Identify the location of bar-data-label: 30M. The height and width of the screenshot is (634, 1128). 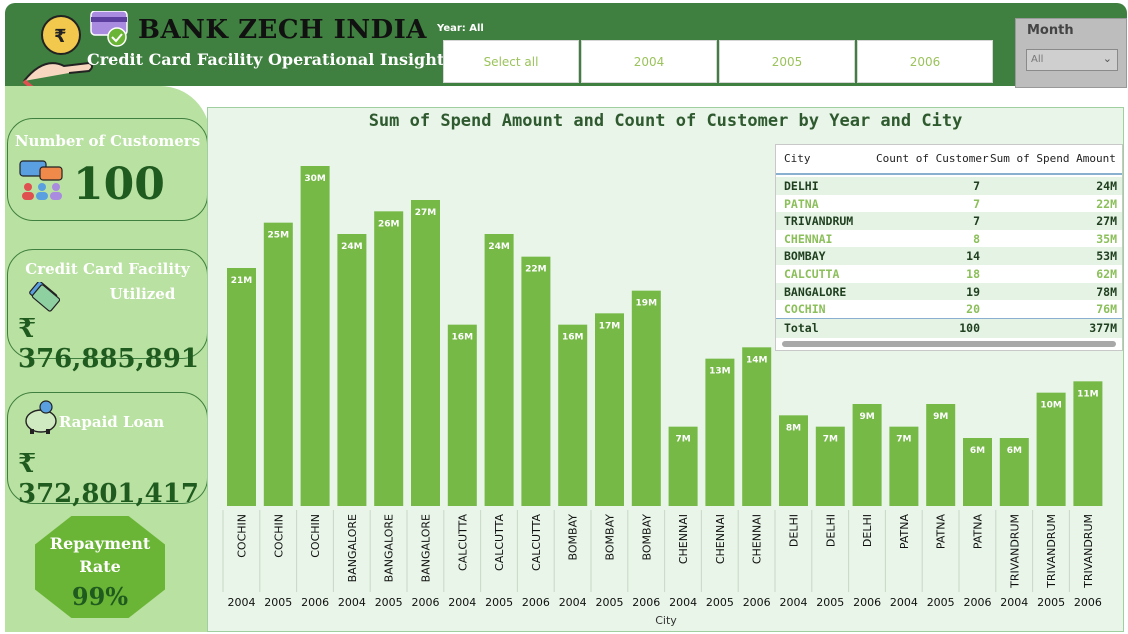
(315, 179).